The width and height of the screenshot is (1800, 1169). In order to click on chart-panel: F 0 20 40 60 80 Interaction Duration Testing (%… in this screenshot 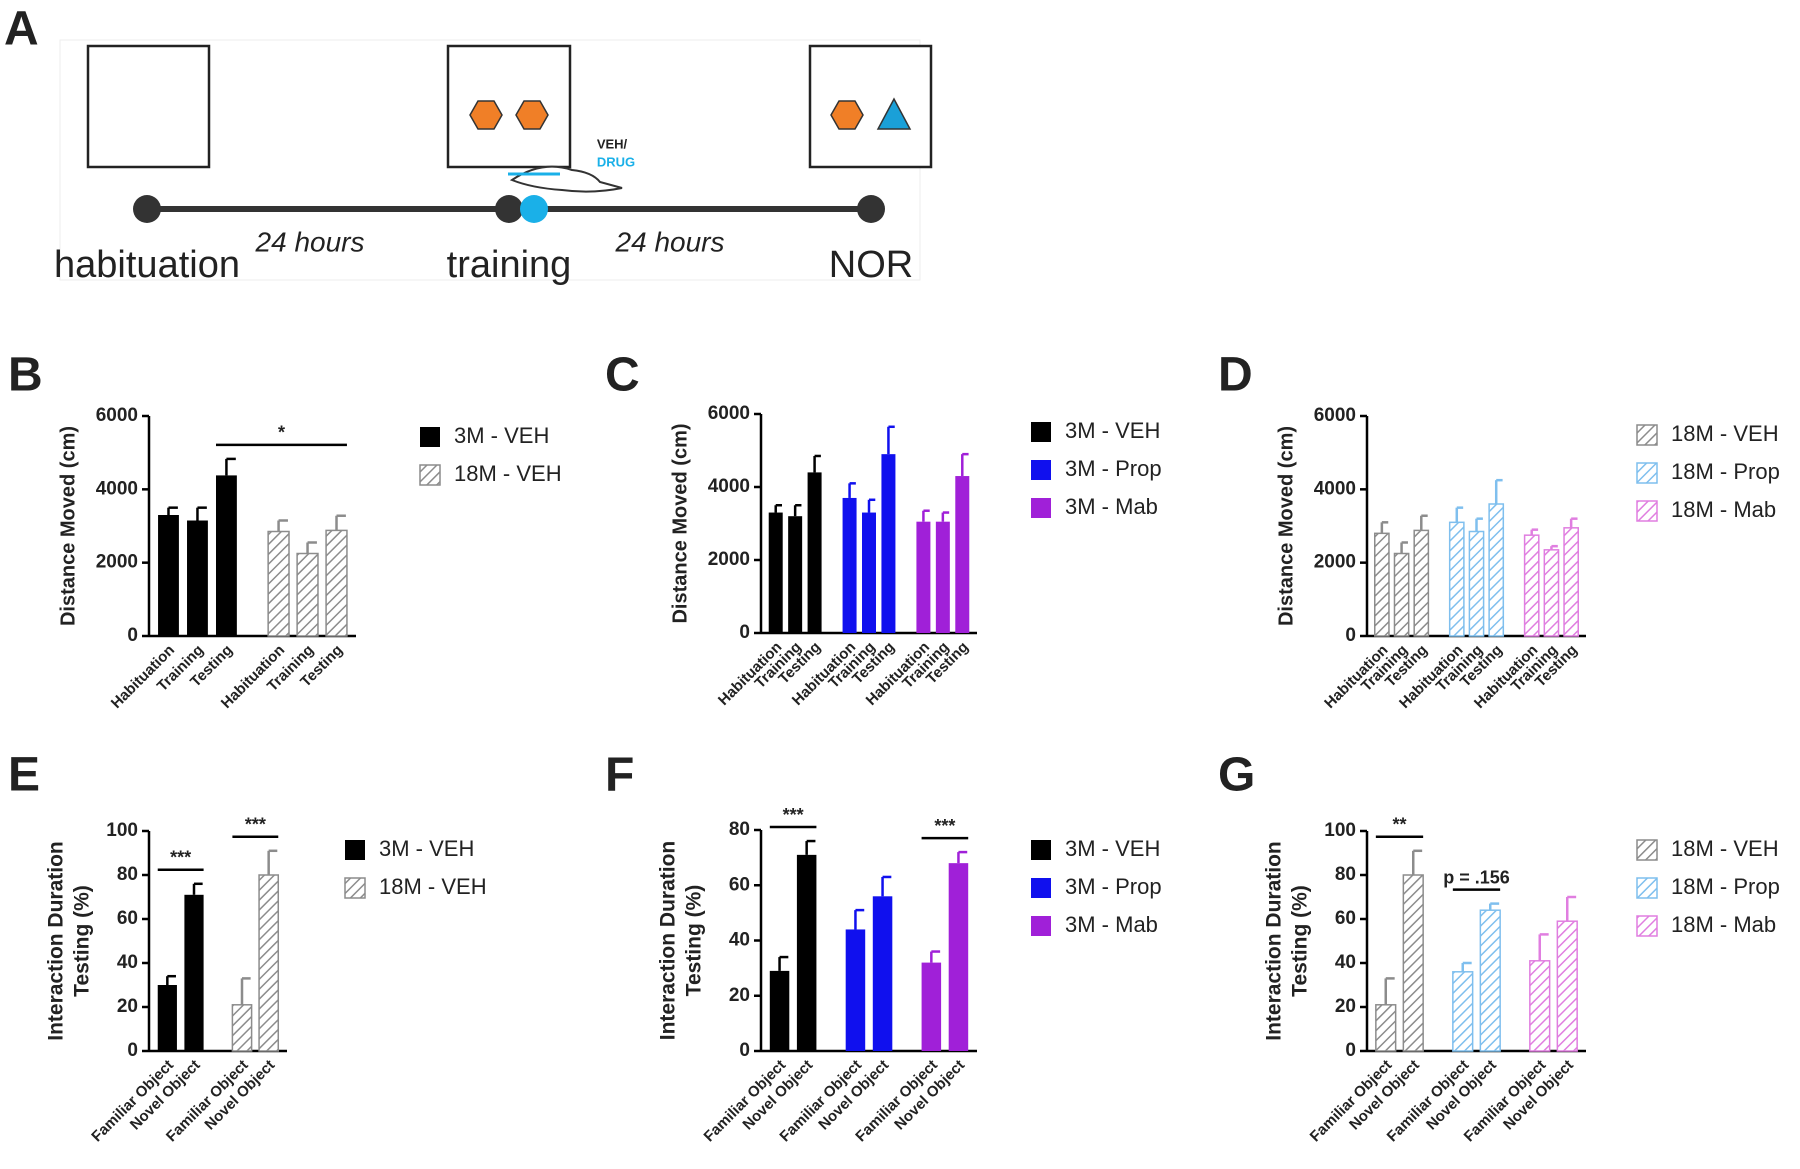, I will do `click(883, 947)`.